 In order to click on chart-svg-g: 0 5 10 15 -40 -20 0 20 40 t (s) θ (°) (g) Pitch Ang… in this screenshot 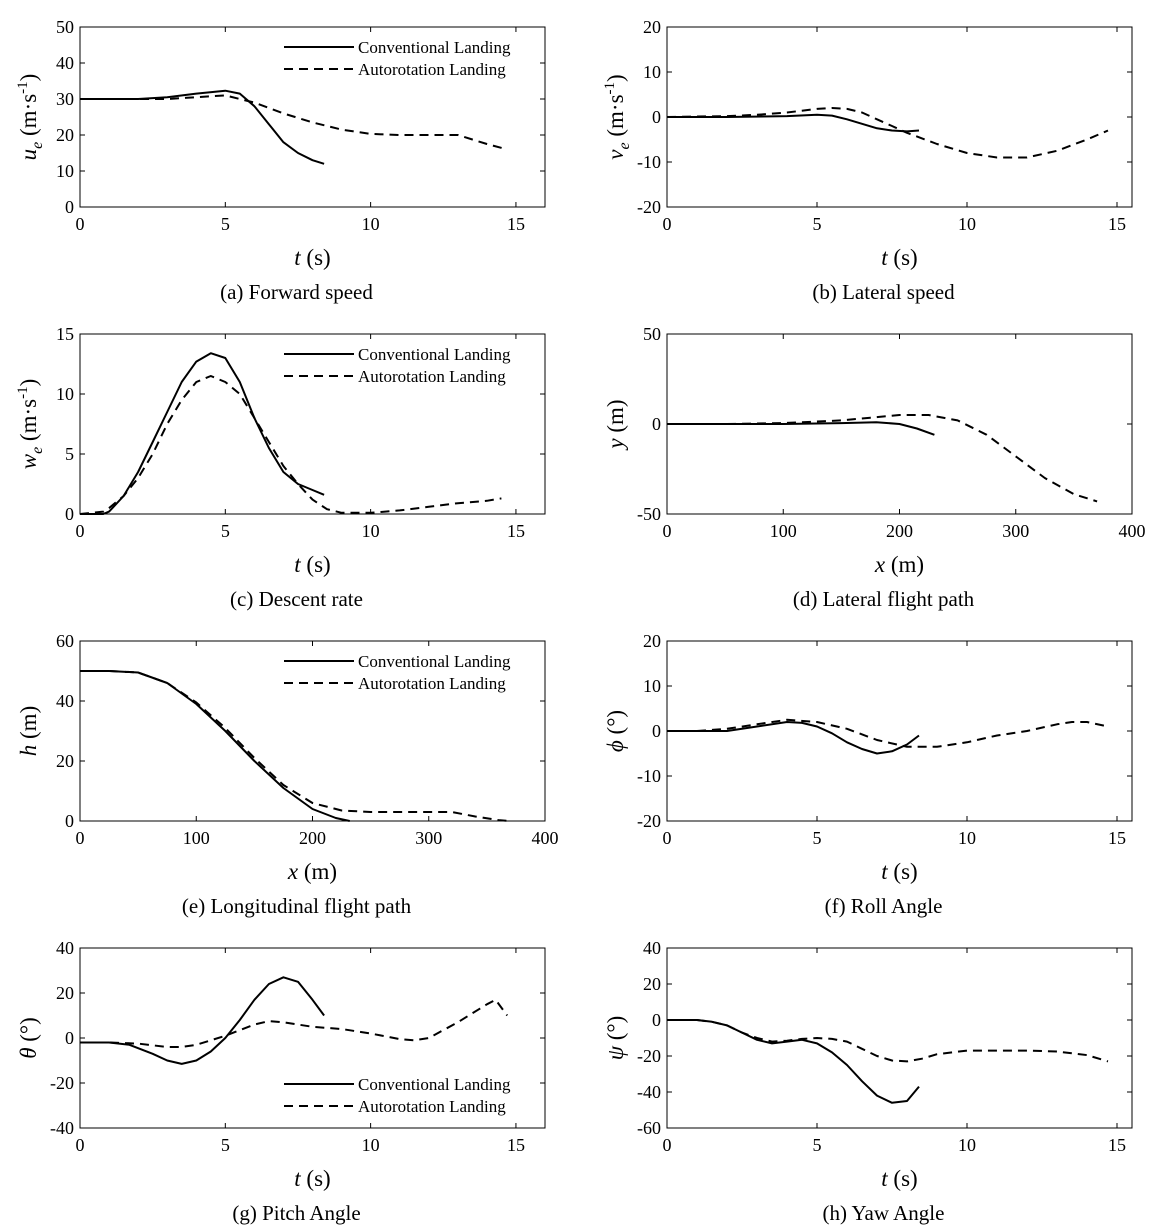, I will do `click(281, 1081)`.